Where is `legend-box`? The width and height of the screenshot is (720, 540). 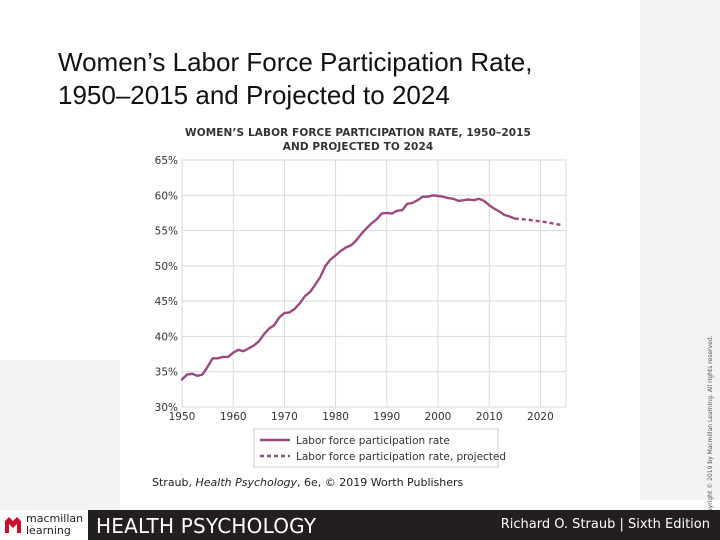
legend-box is located at coordinates (376, 448).